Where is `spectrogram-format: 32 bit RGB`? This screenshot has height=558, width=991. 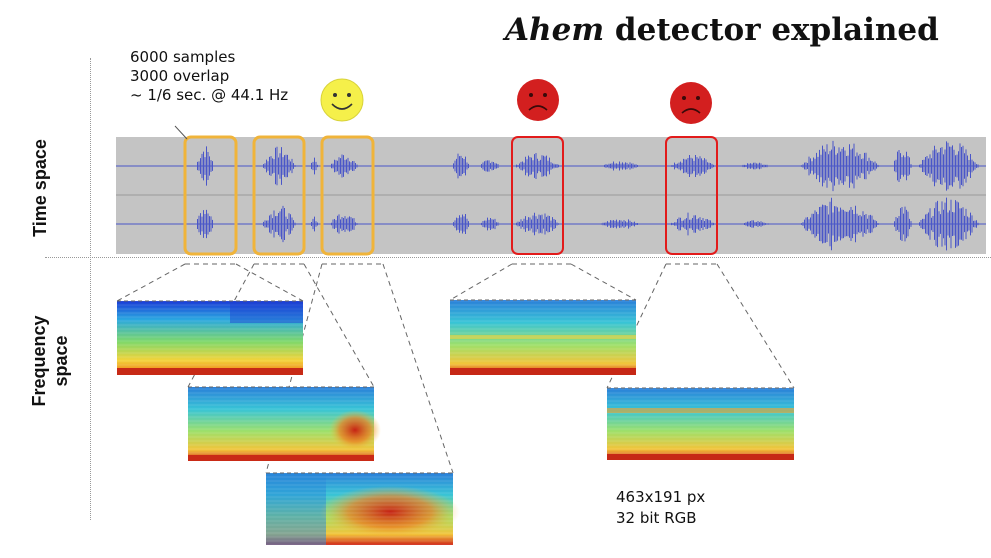
spectrogram-format: 32 bit RGB is located at coordinates (656, 518).